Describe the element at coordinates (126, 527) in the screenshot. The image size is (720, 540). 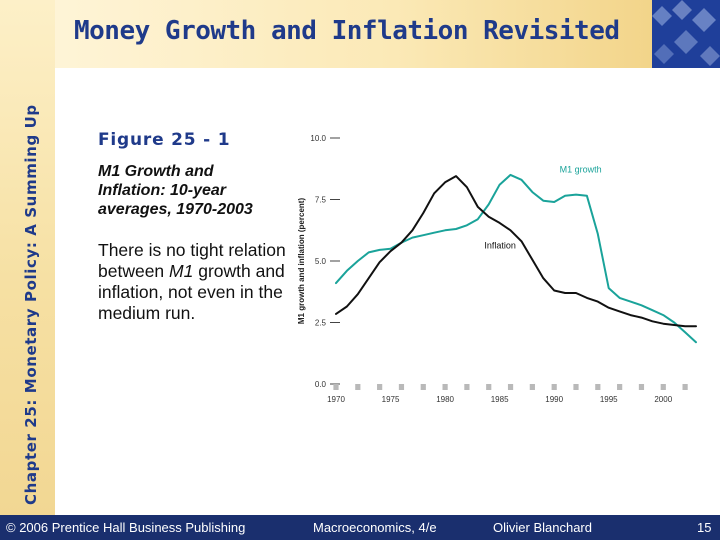
I see `footer-copyright: © 2006 Prentice Hall Business Publishing` at that location.